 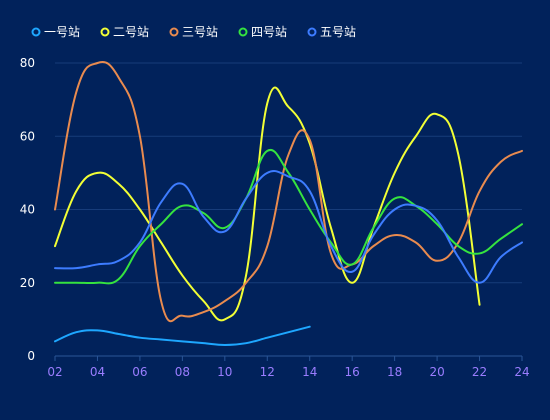 What do you see at coordinates (309, 372) in the screenshot?
I see `x-tick-label: 14` at bounding box center [309, 372].